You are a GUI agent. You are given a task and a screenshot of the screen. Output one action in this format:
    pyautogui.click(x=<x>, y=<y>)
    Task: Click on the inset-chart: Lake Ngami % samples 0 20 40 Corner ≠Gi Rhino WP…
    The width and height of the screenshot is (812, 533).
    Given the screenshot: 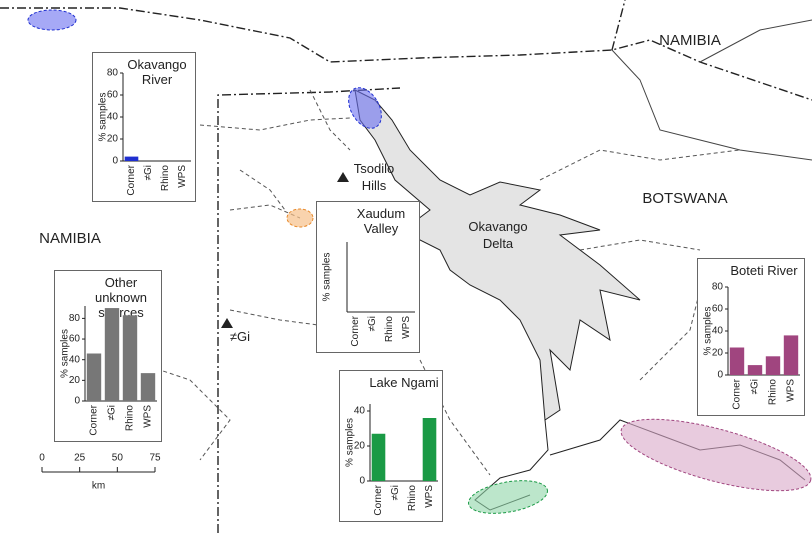 What is the action you would take?
    pyautogui.click(x=391, y=446)
    